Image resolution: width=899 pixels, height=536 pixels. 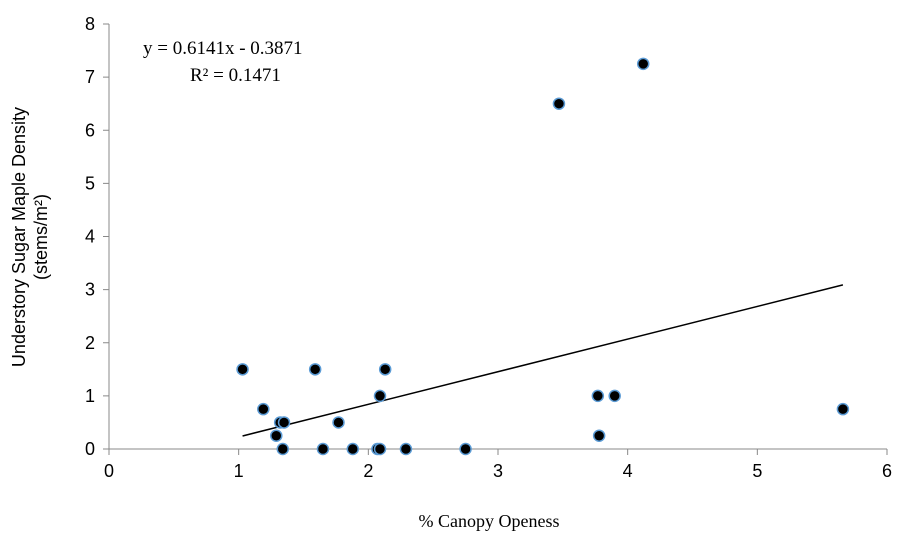 I want to click on x-tick-label: 5, so click(x=757, y=471).